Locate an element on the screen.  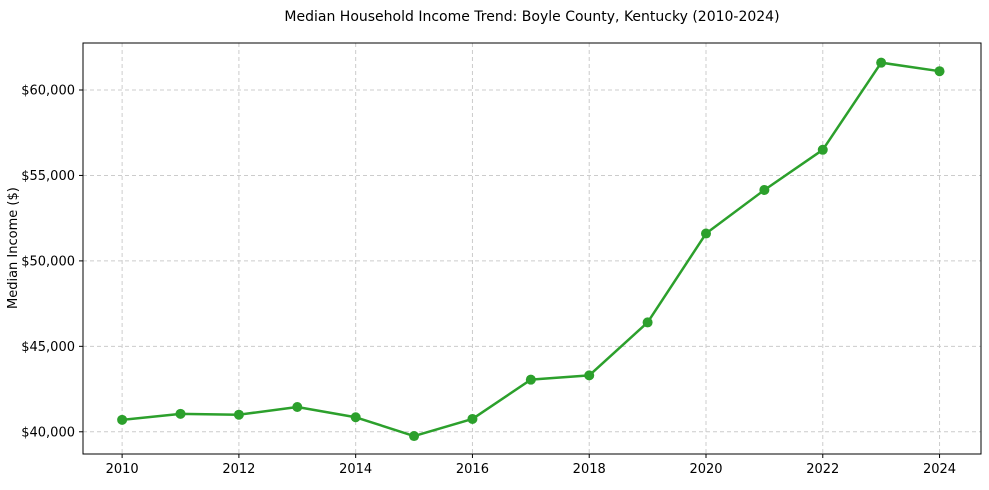
data-point-2016 is located at coordinates (472, 418).